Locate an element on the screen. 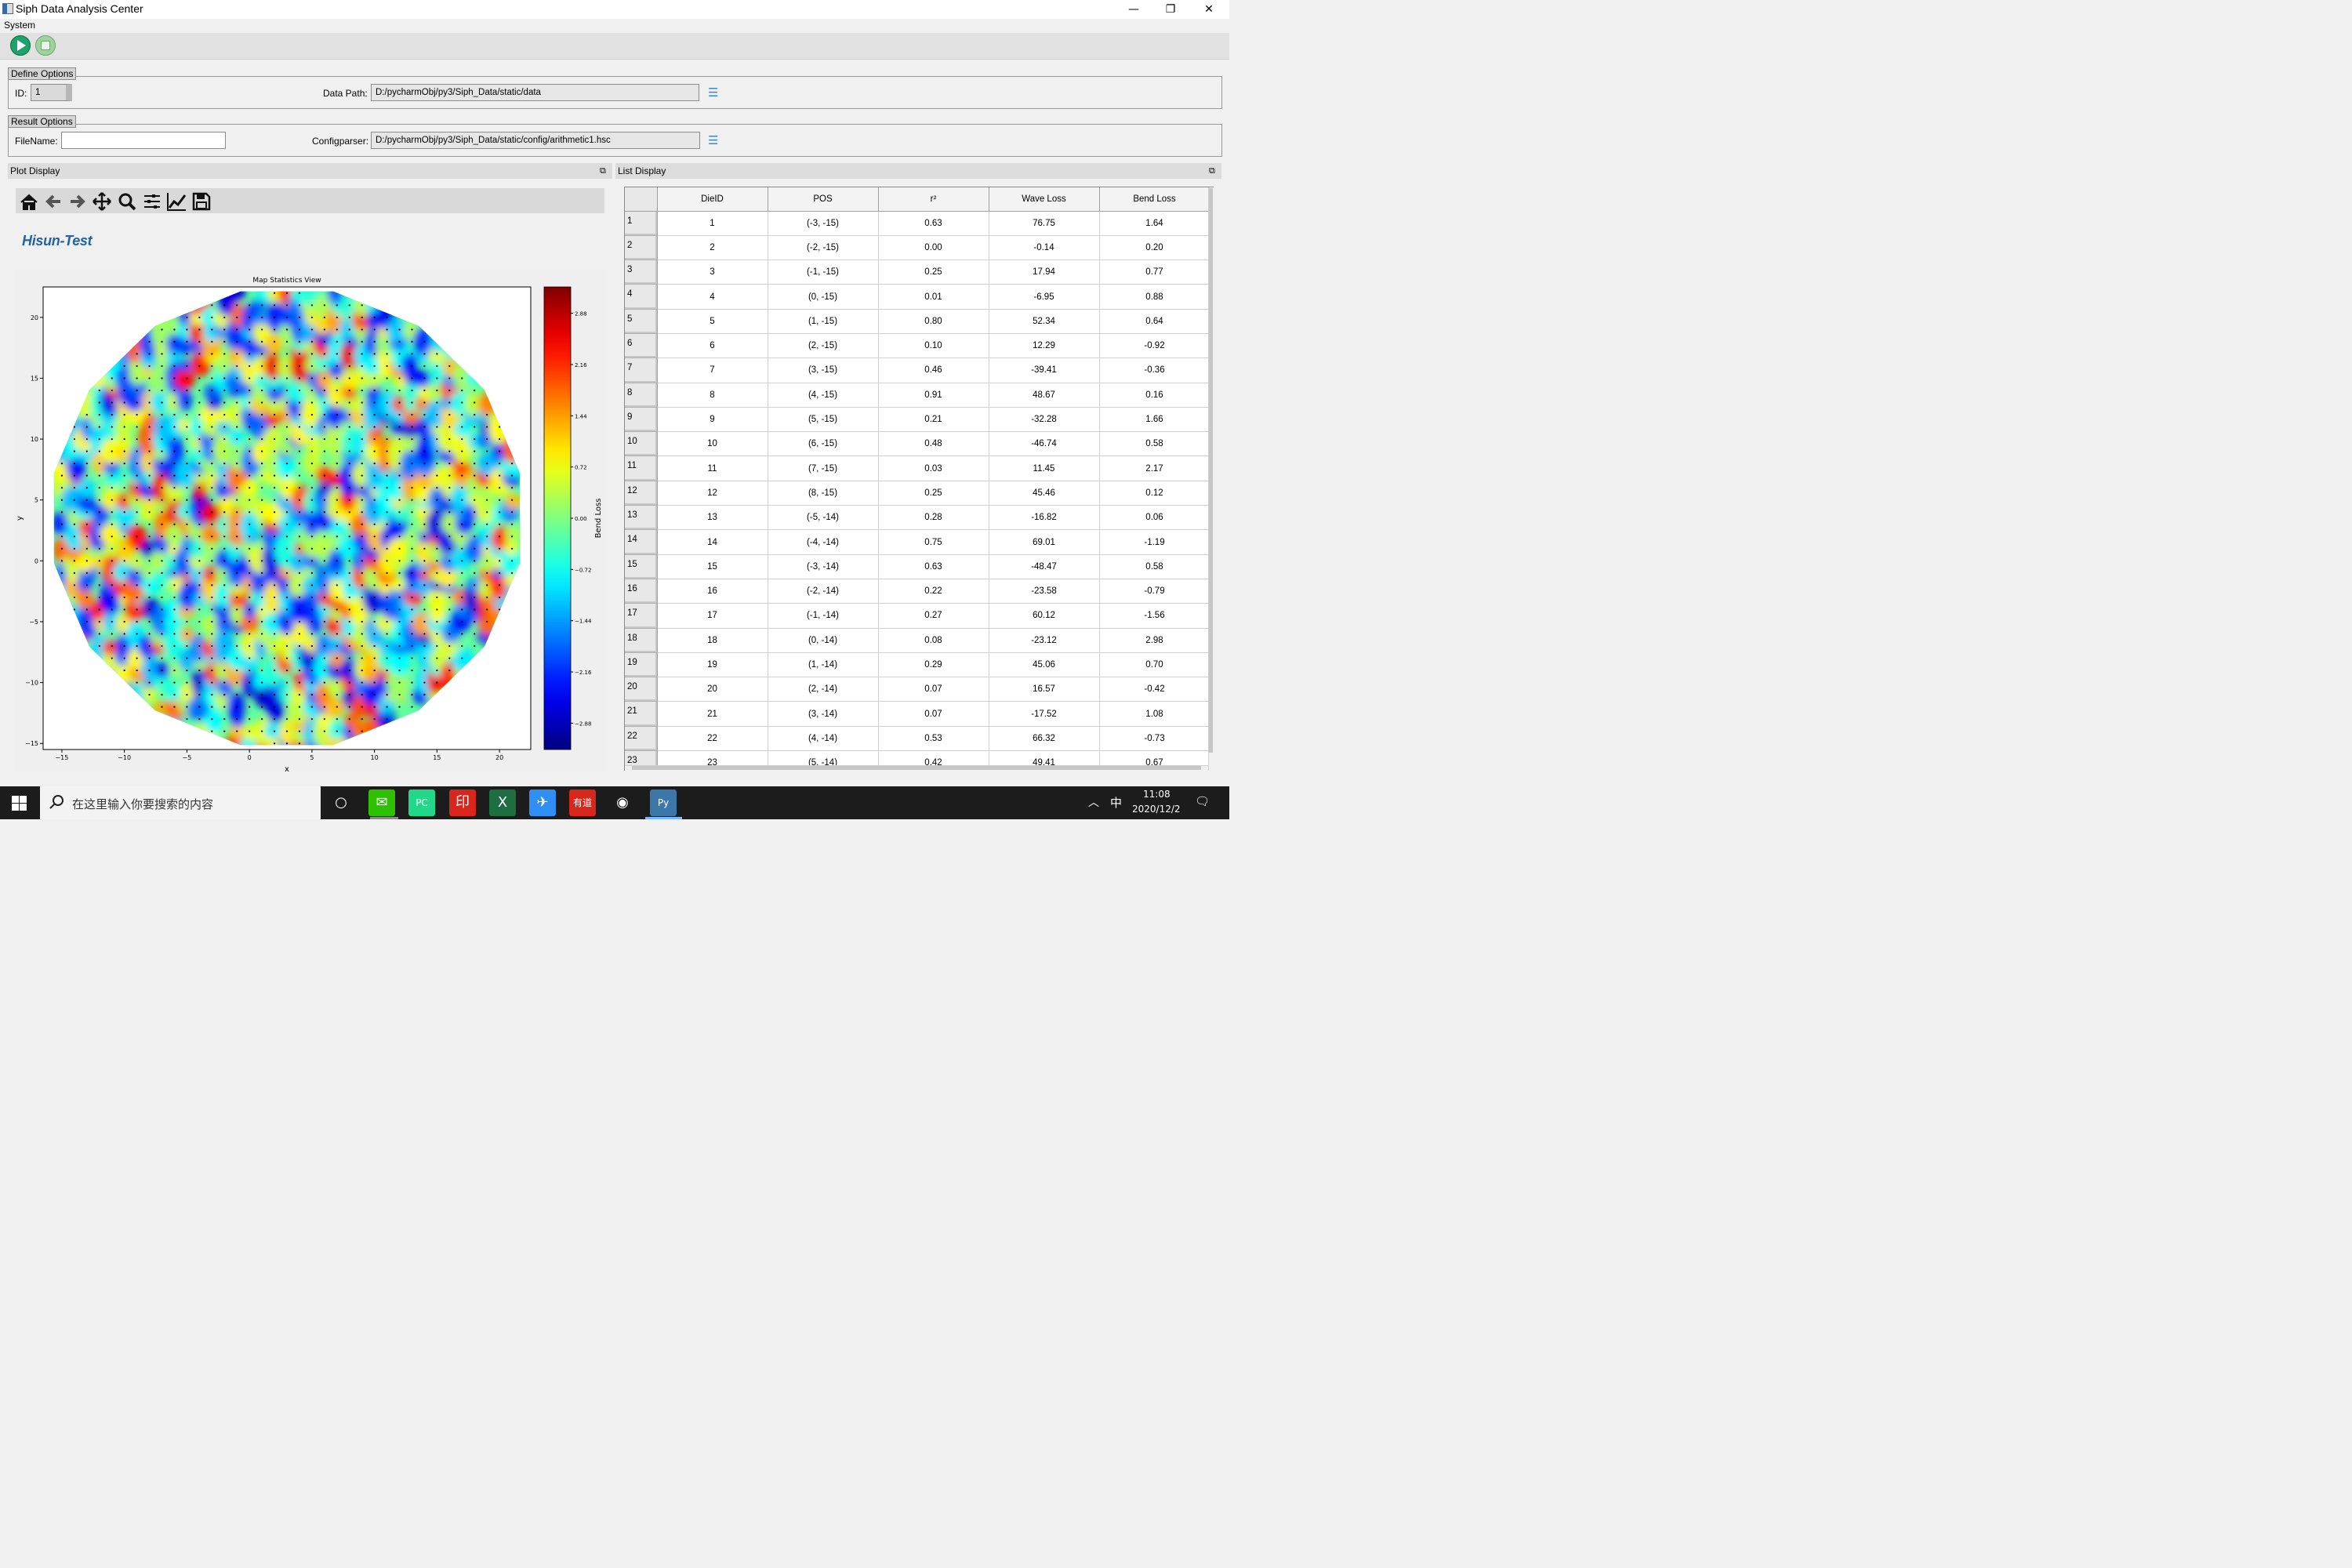 This screenshot has width=2352, height=1568. row-header: 10 is located at coordinates (641, 444).